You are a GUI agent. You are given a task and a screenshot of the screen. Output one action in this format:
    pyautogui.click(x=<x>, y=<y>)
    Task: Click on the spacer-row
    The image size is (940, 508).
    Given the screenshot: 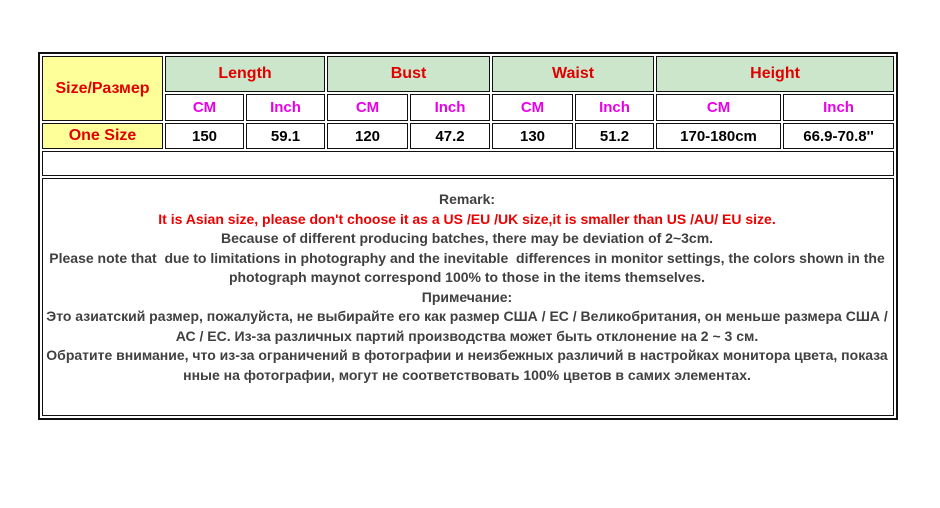 What is the action you would take?
    pyautogui.click(x=468, y=163)
    